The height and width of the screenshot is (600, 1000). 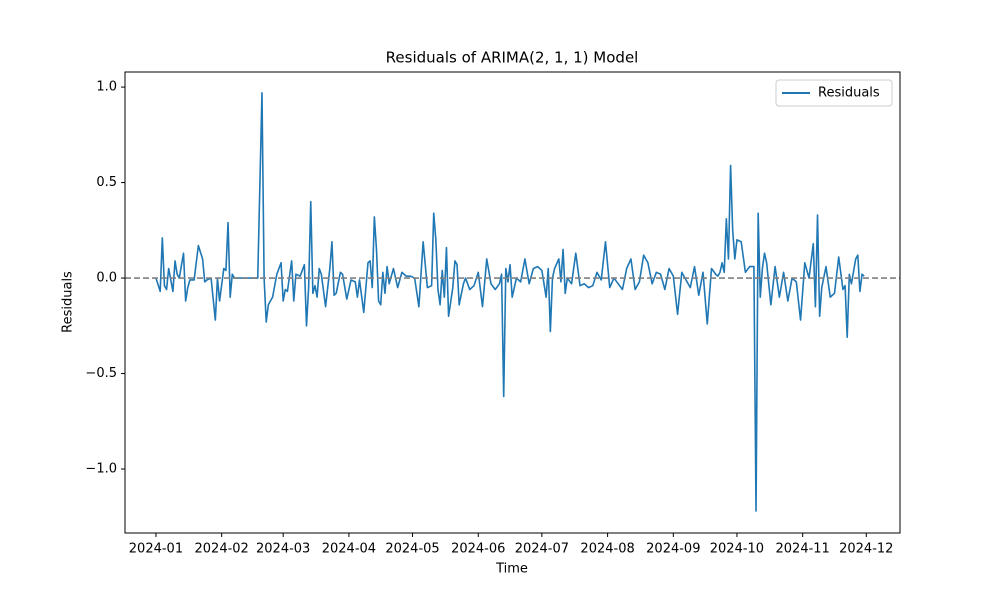 I want to click on y-axis-label: Residuals, so click(x=68, y=302).